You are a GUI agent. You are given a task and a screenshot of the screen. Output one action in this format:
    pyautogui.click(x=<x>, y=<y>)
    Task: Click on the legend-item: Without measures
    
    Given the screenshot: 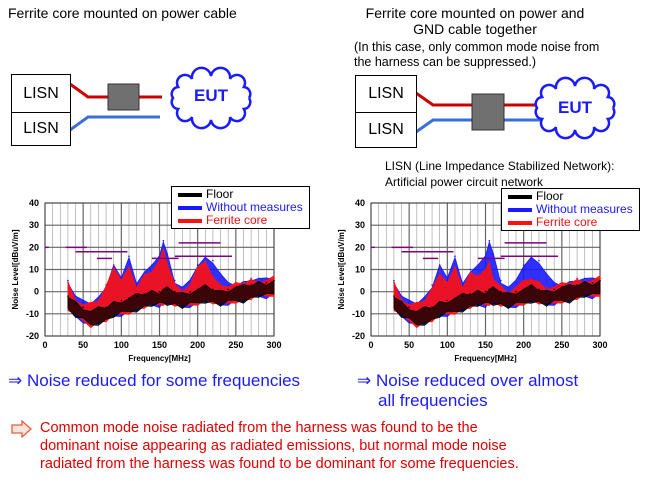 What is the action you would take?
    pyautogui.click(x=570, y=209)
    